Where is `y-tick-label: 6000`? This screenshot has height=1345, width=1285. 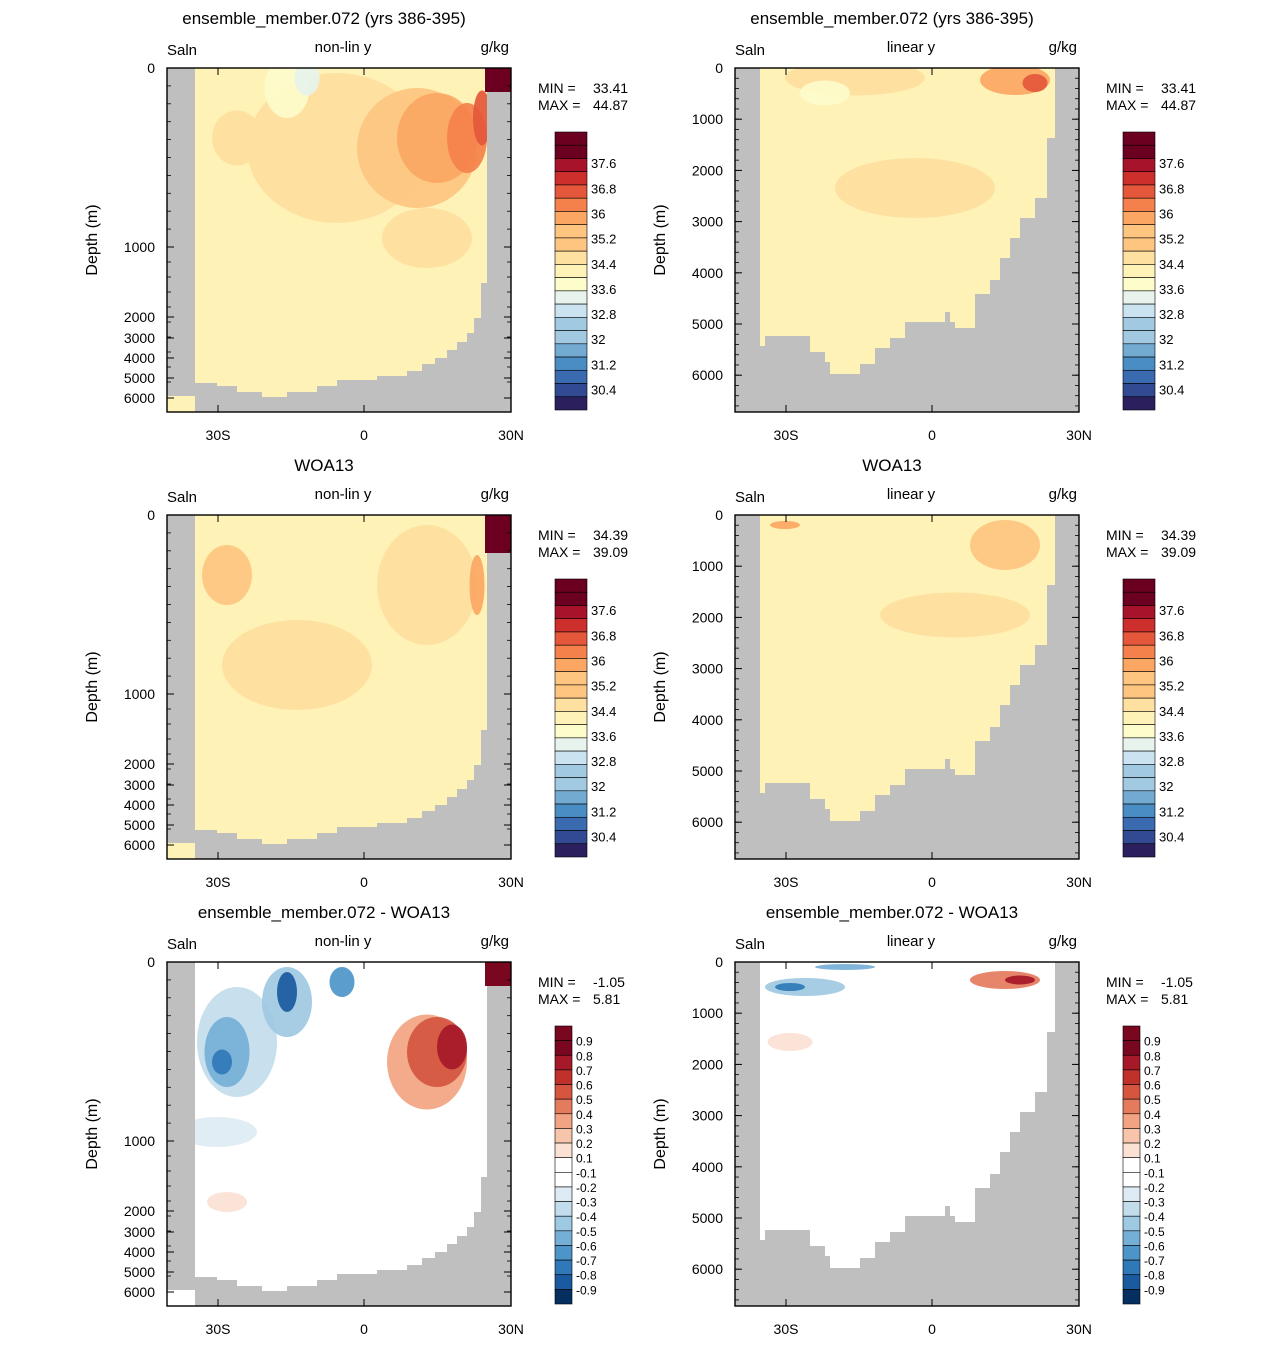 y-tick-label: 6000 is located at coordinates (139, 1292).